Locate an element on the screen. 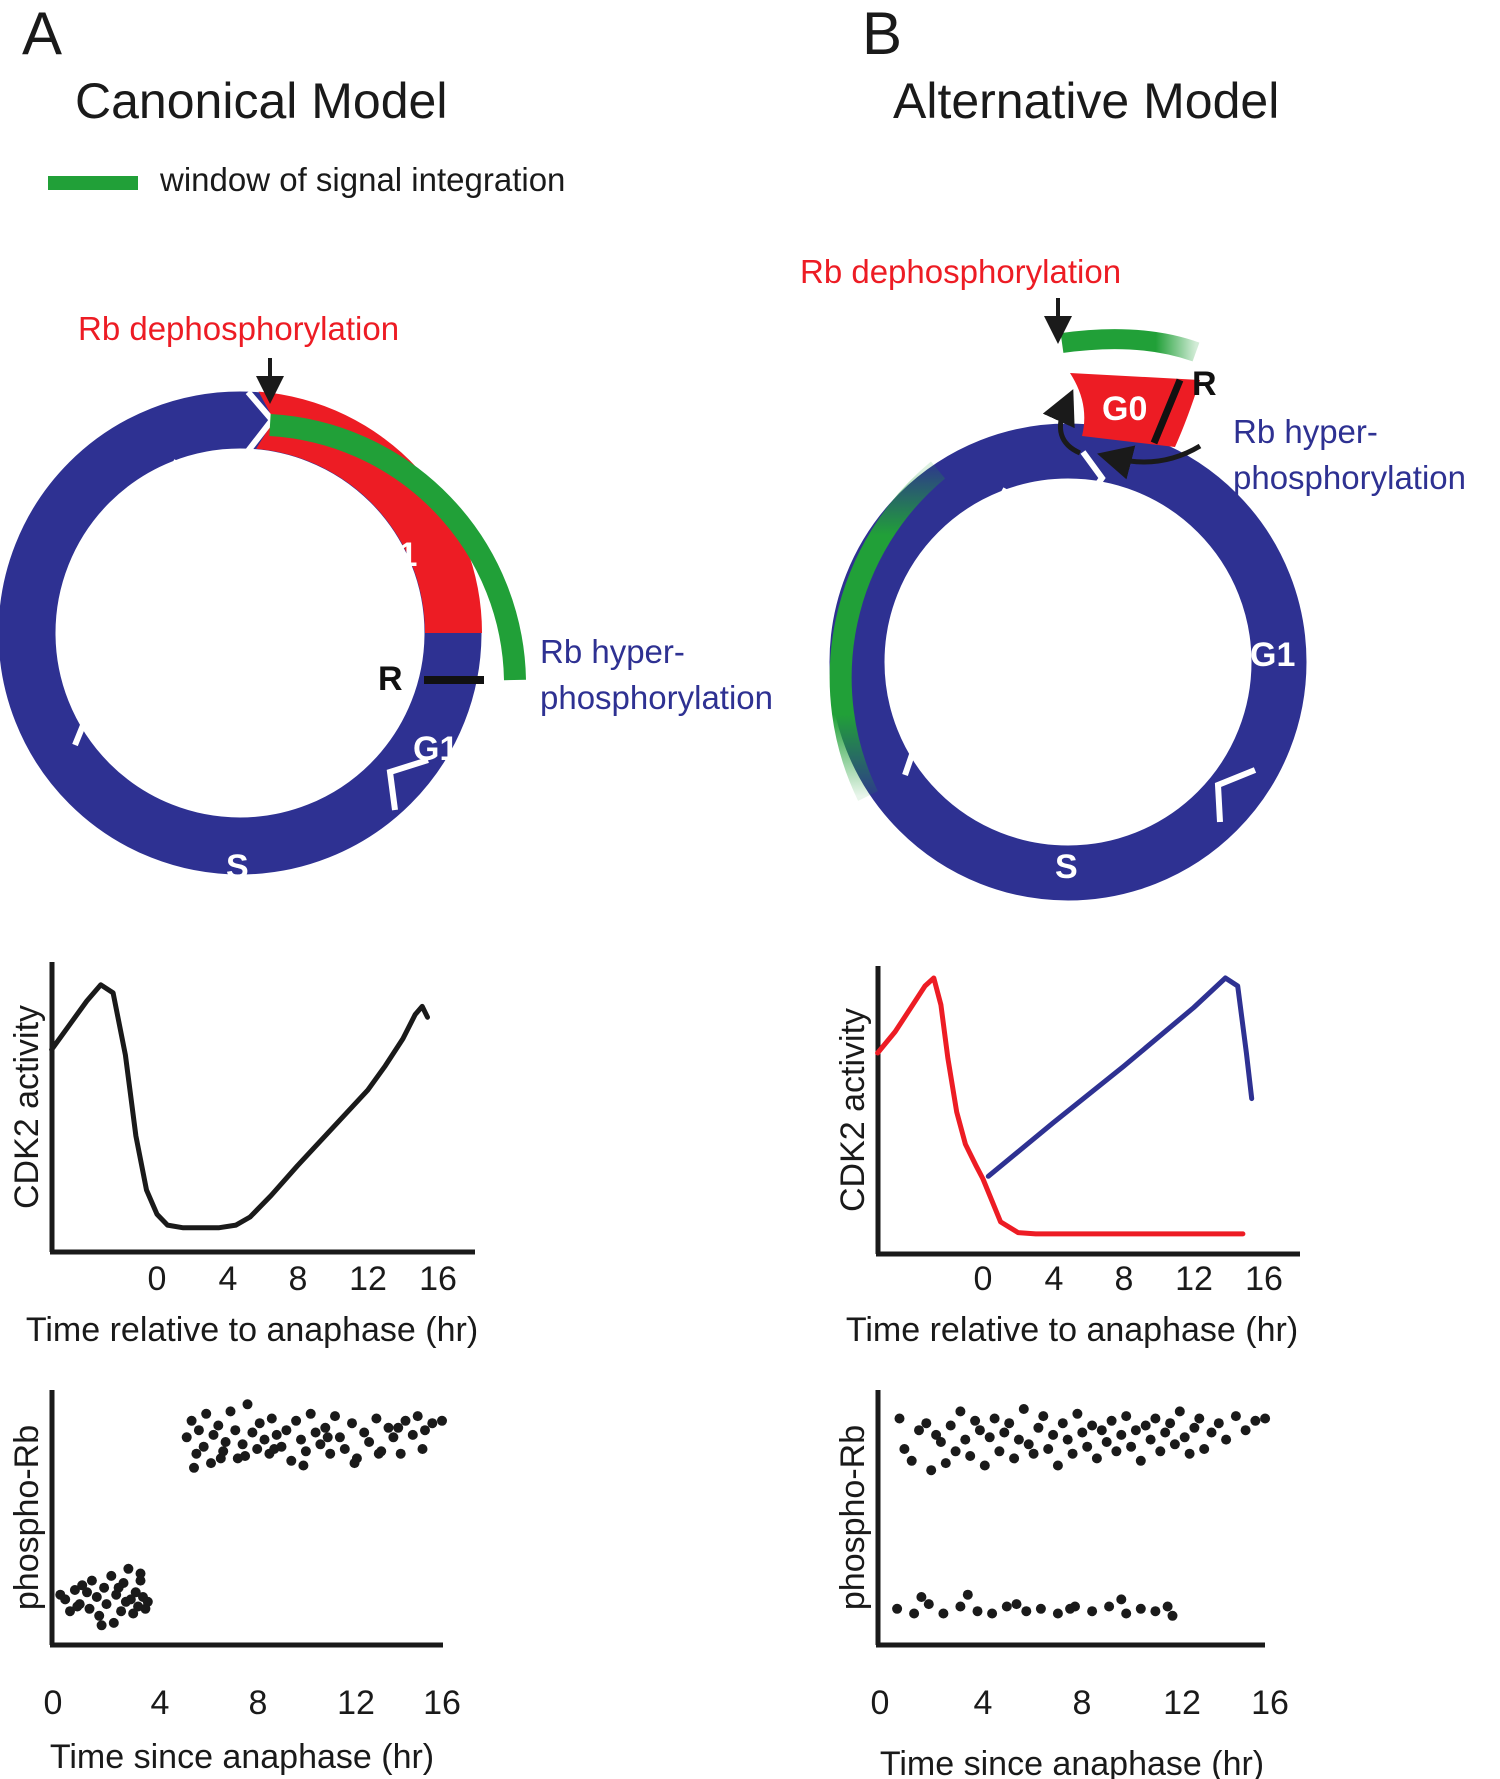 This screenshot has height=1779, width=1500. x-tick-label: 0 is located at coordinates (157, 1279).